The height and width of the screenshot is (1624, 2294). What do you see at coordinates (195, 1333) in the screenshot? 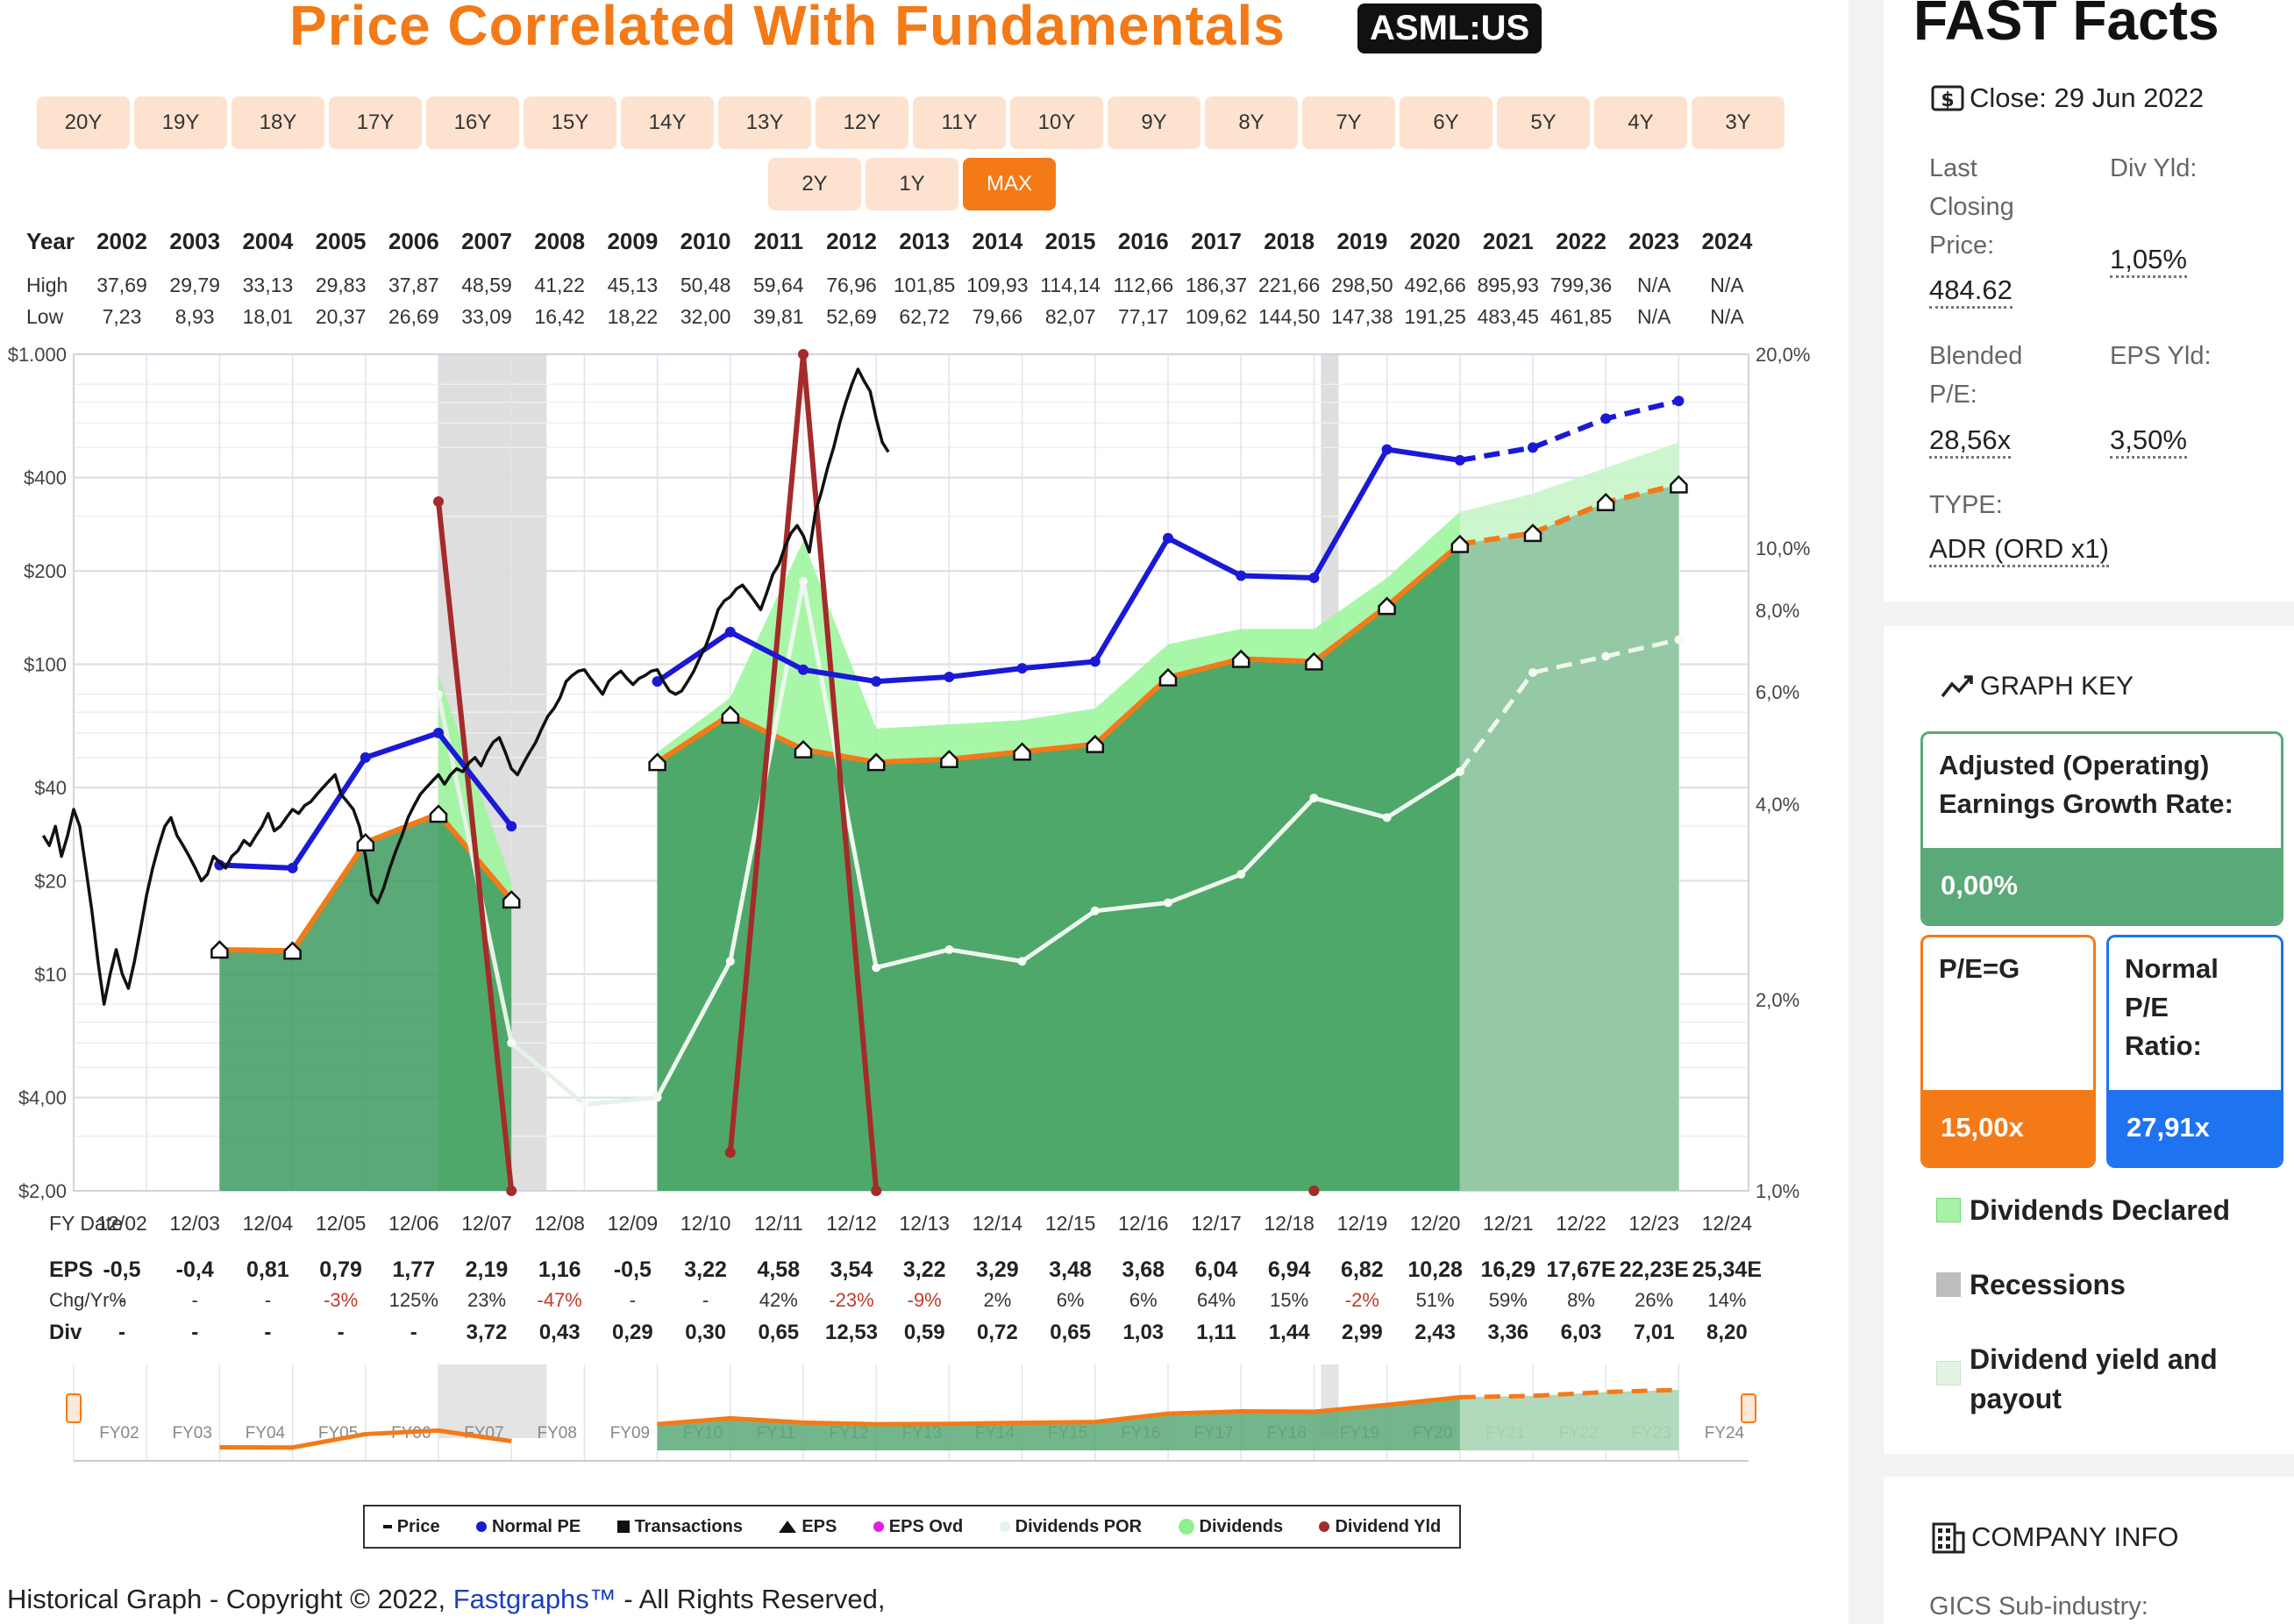
I see `div-cell-1: -` at bounding box center [195, 1333].